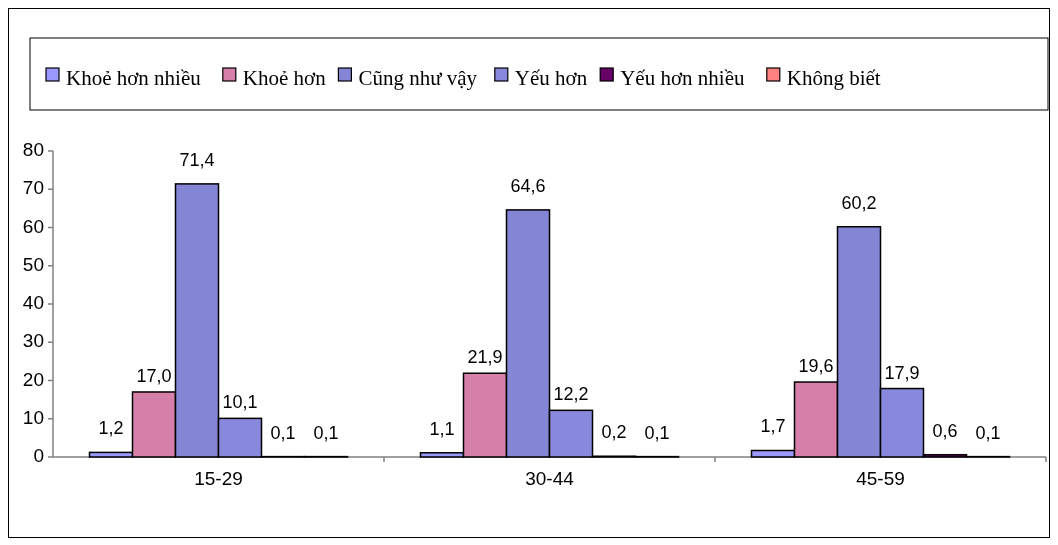 The image size is (1058, 545). What do you see at coordinates (880, 478) in the screenshot?
I see `x-tick-label: 45-59` at bounding box center [880, 478].